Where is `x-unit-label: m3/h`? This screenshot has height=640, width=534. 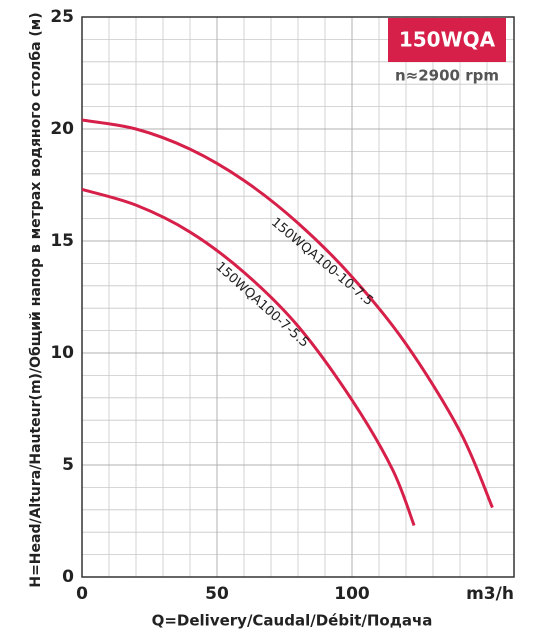
x-unit-label: m3/h is located at coordinates (490, 594).